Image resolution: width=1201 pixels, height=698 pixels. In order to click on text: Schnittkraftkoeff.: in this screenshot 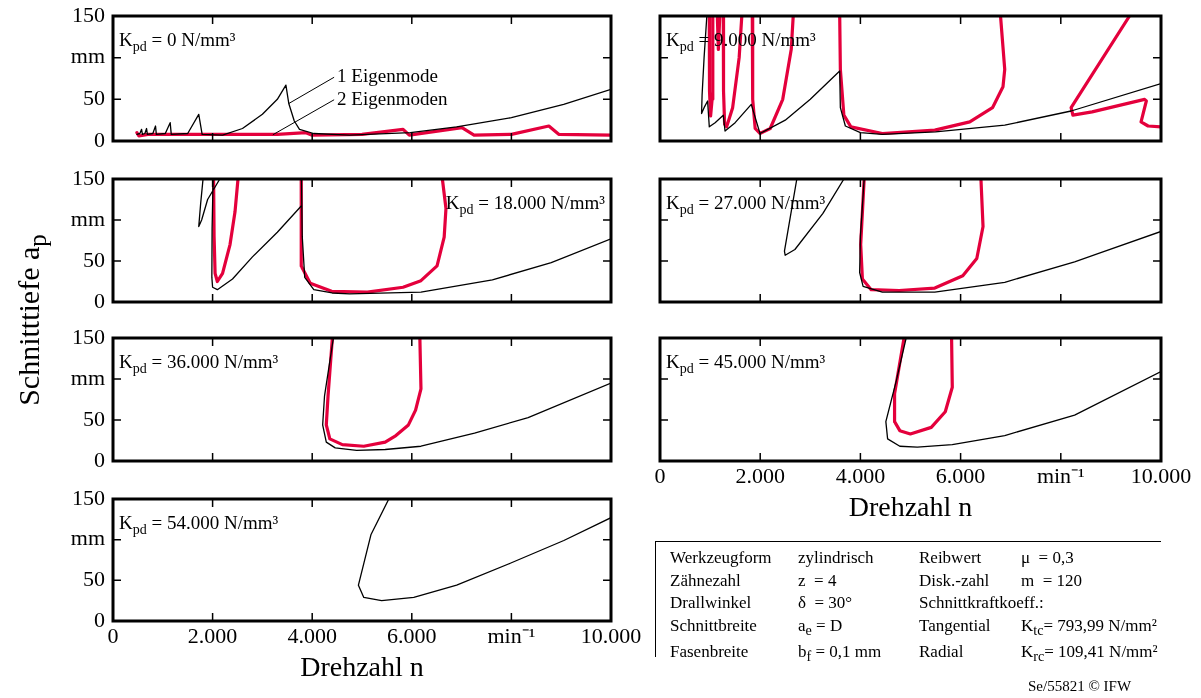, I will do `click(982, 603)`.